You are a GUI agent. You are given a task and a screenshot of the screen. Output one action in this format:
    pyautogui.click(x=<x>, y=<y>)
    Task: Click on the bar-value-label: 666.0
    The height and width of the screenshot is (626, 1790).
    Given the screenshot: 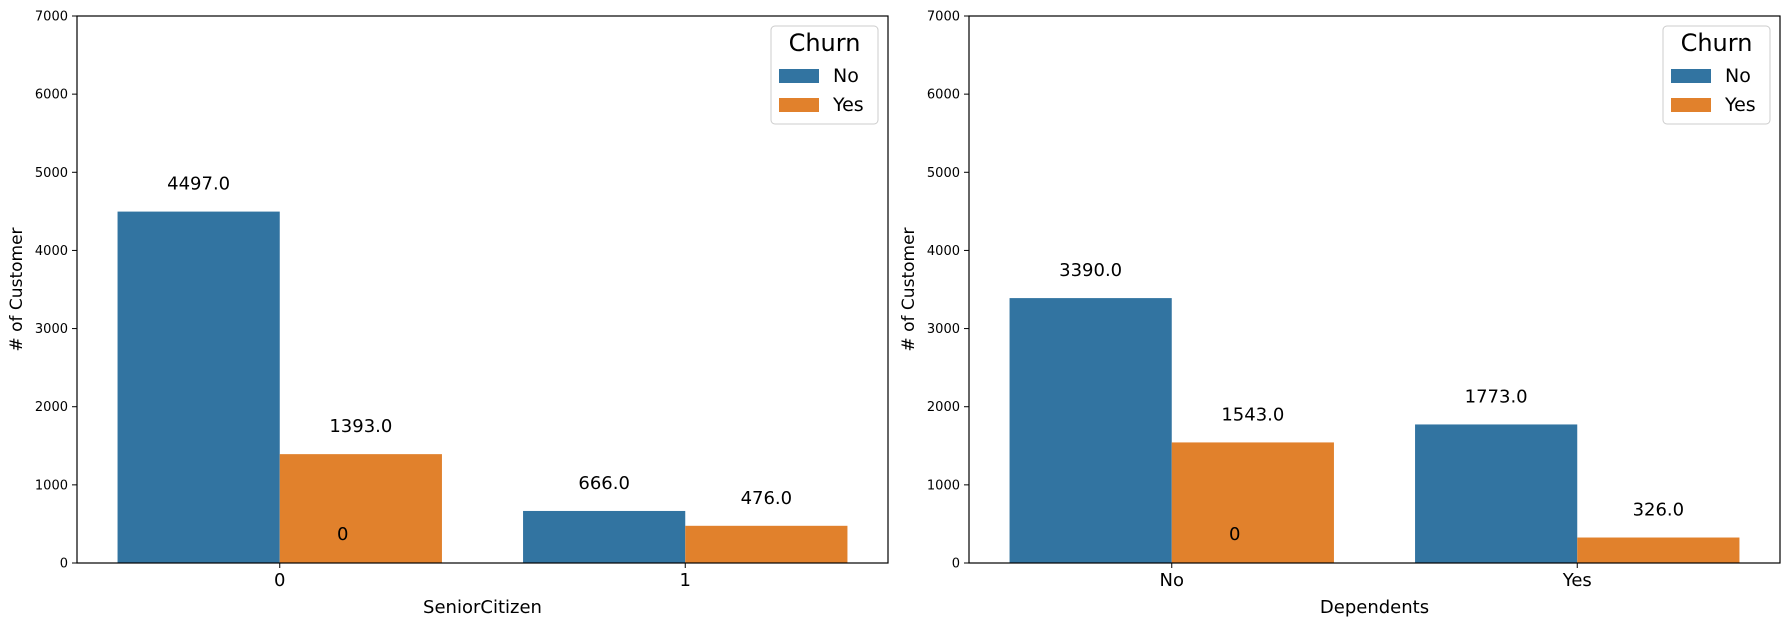 What is the action you would take?
    pyautogui.click(x=604, y=483)
    